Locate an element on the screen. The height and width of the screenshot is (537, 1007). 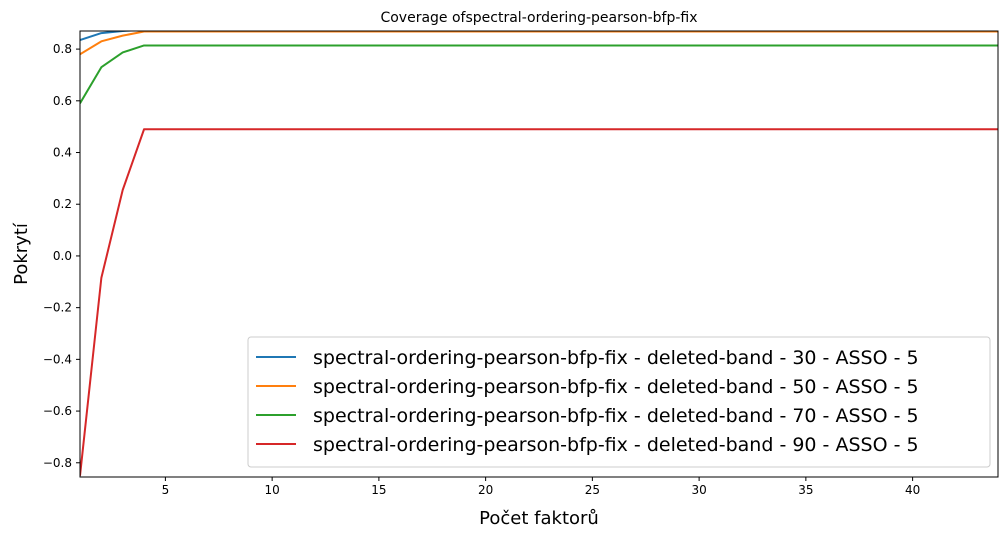
y-tick-label: −0.6 is located at coordinates (57, 411).